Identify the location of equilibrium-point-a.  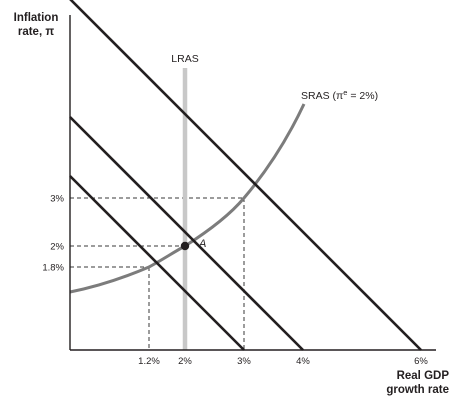
(185, 246).